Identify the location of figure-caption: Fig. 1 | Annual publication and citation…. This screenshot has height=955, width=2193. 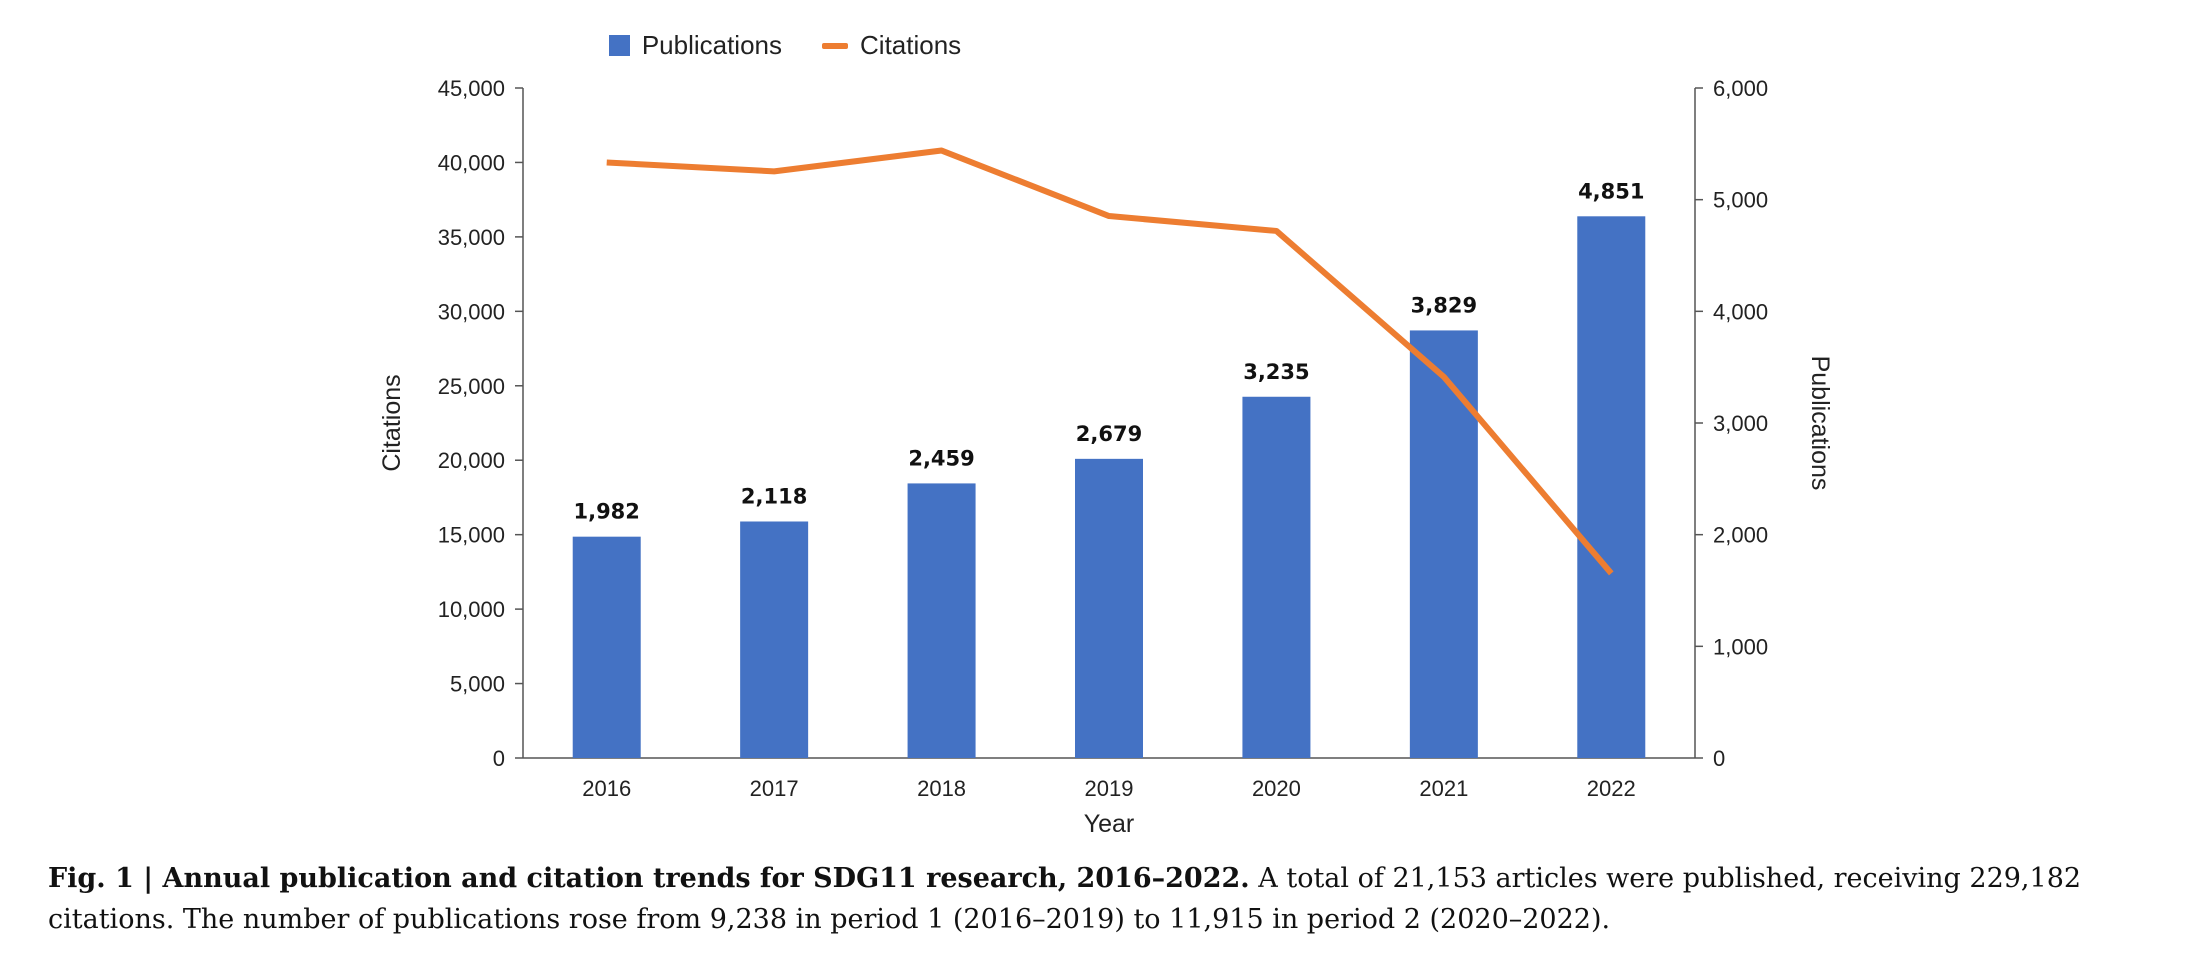
(1098, 899).